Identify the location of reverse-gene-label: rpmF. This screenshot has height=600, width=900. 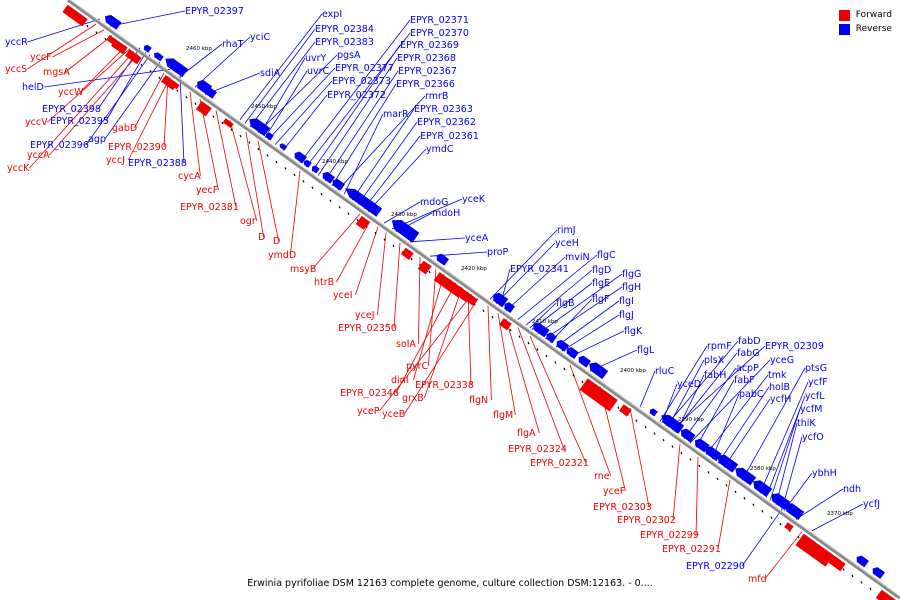
(719, 346).